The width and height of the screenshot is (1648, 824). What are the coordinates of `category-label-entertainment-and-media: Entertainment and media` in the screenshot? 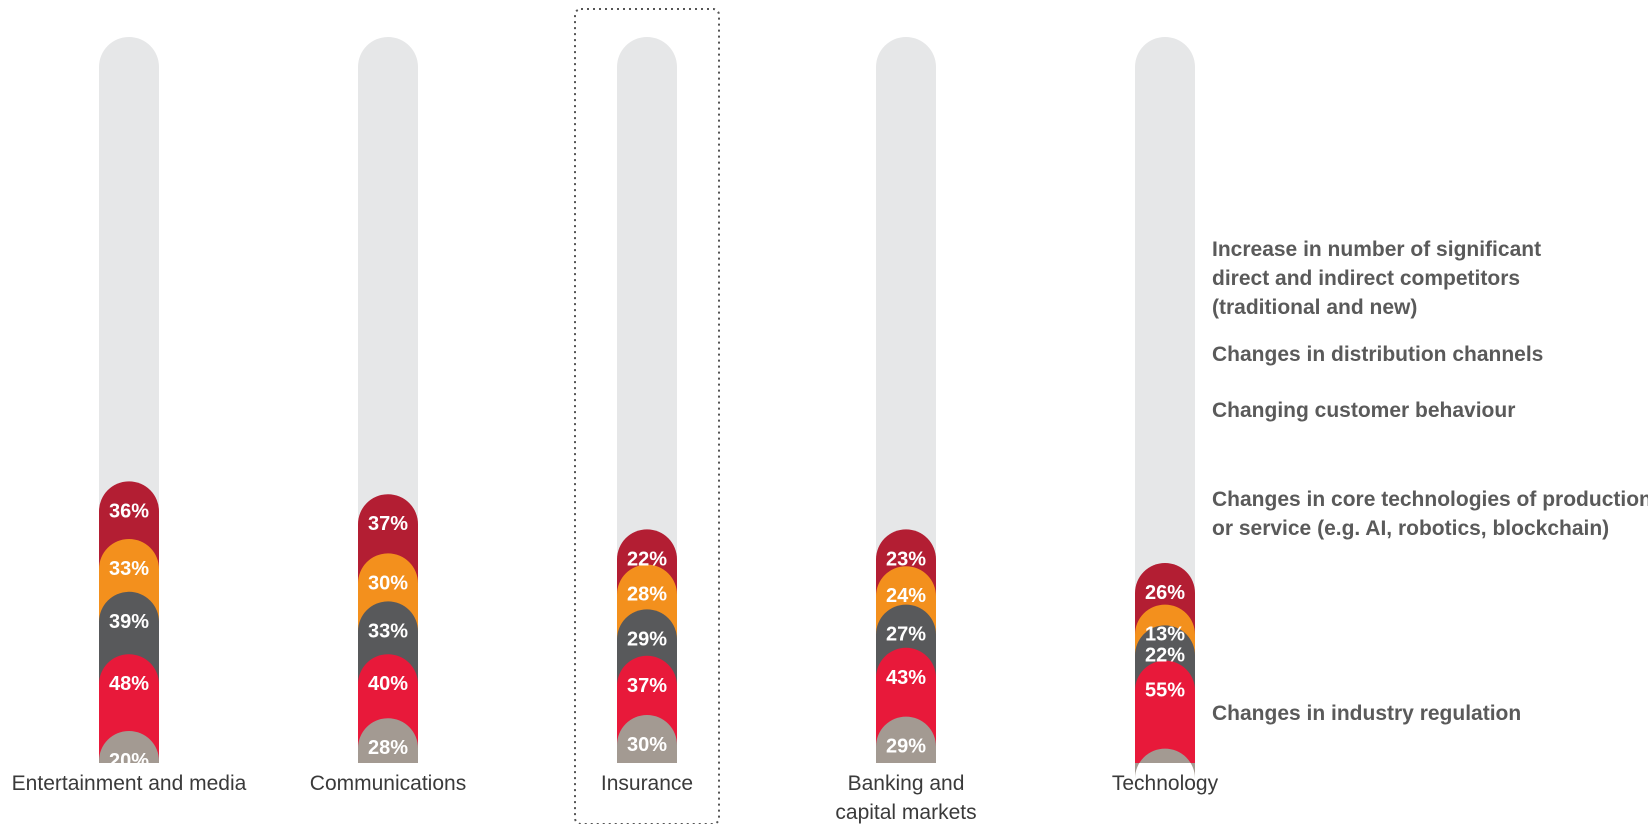 It's located at (129, 783).